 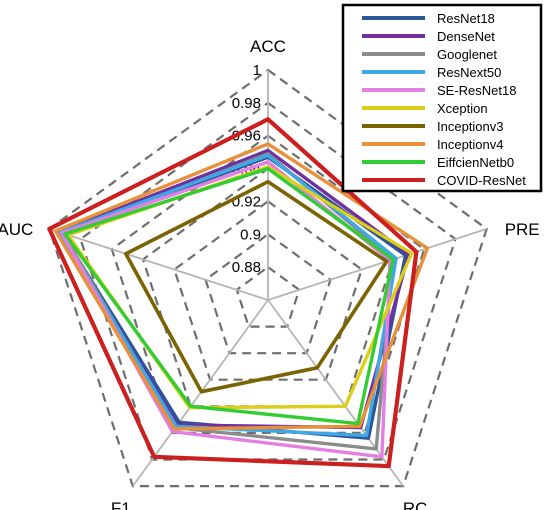 What do you see at coordinates (475, 162) in the screenshot?
I see `legend-label: EiffcienNetb0` at bounding box center [475, 162].